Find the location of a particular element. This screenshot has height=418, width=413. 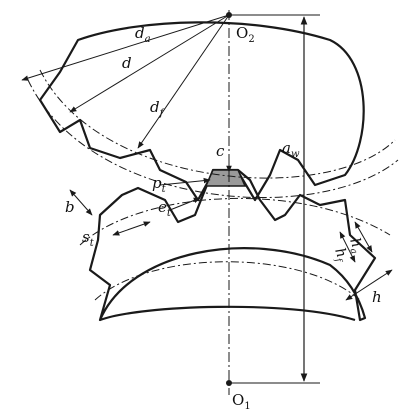

label-space-width: et is located at coordinates (165, 208).